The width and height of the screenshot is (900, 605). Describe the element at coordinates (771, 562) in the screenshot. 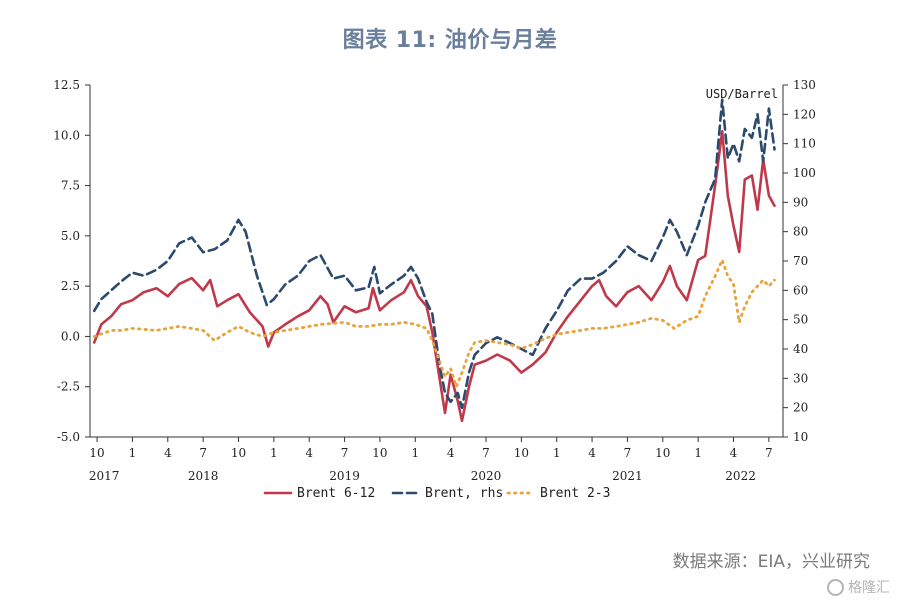

I see `source-note: 数据来源：EIA，兴业研究` at that location.